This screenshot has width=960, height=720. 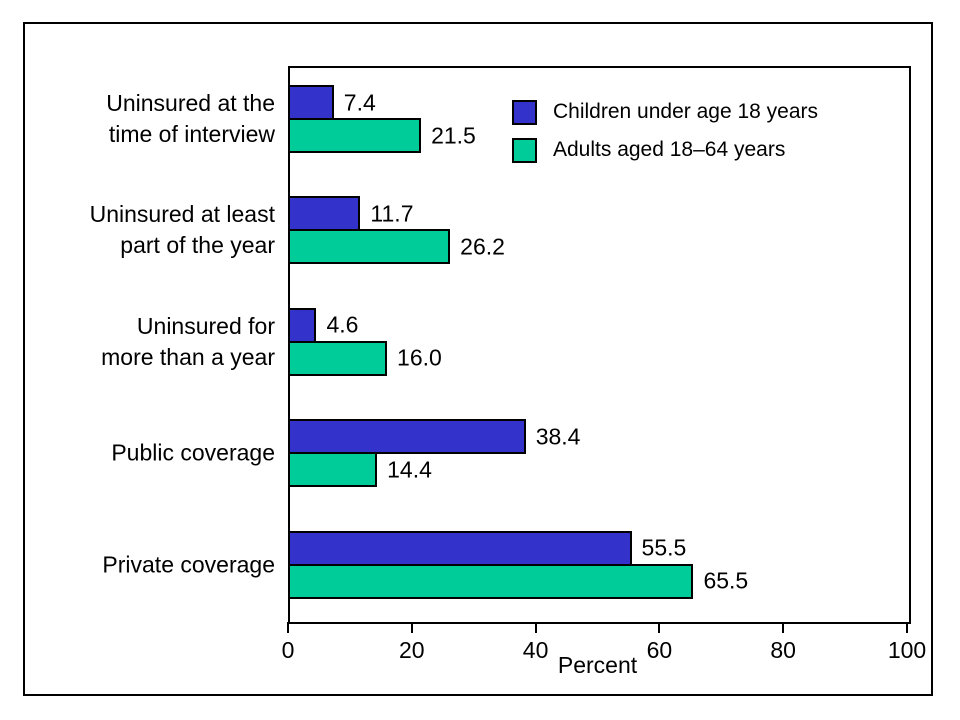 What do you see at coordinates (524, 150) in the screenshot?
I see `legend-swatch-adults-icon` at bounding box center [524, 150].